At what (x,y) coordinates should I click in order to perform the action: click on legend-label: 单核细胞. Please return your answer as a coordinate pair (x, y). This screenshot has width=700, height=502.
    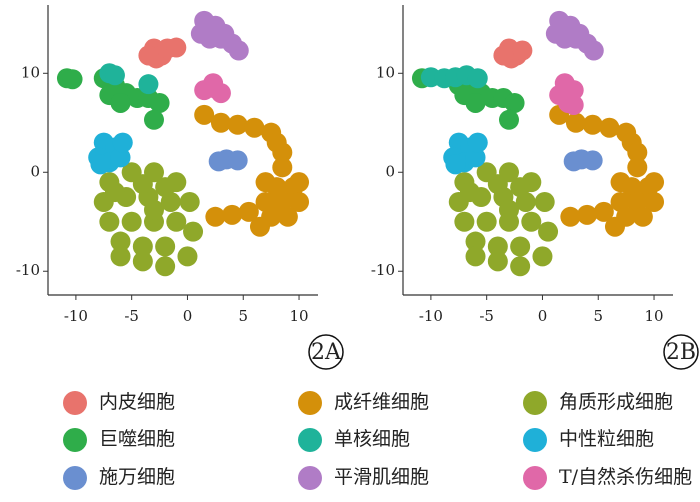
    Looking at the image, I should click on (372, 439).